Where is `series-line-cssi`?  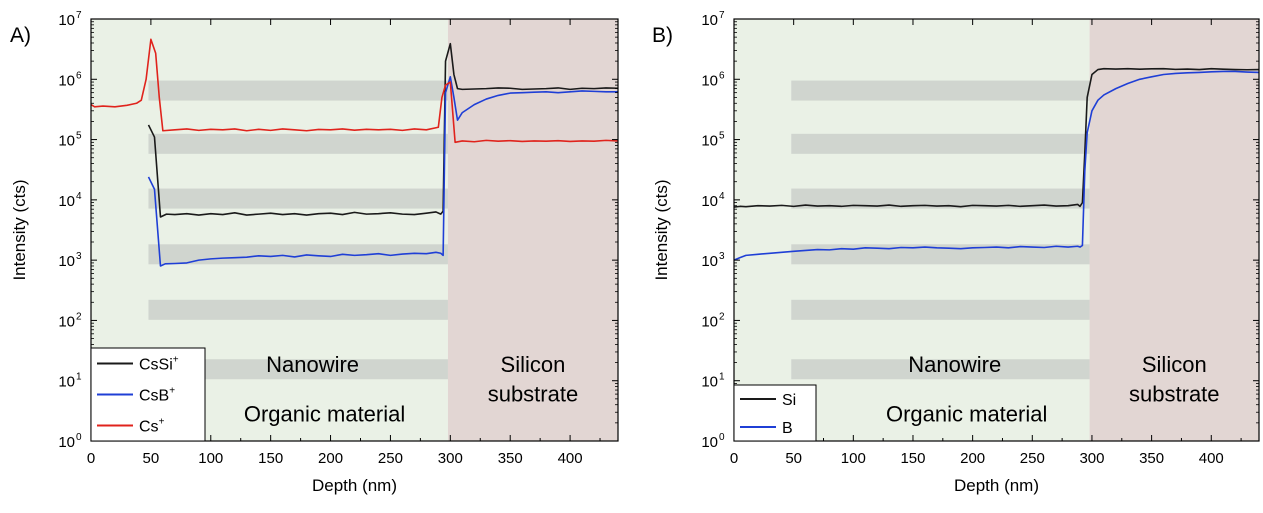 series-line-cssi is located at coordinates (382, 130).